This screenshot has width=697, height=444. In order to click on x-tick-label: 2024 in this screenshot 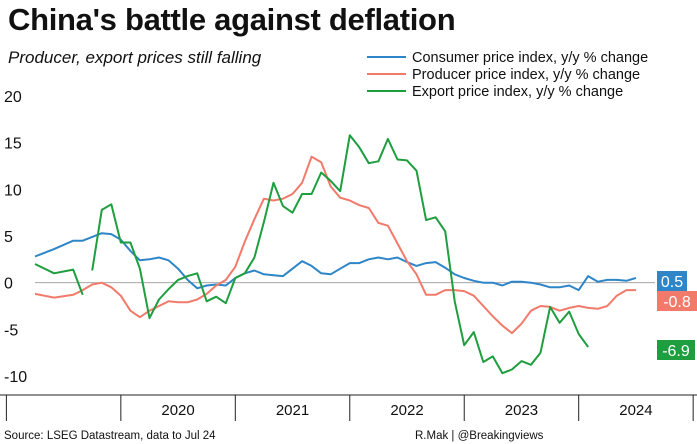, I will do `click(635, 410)`.